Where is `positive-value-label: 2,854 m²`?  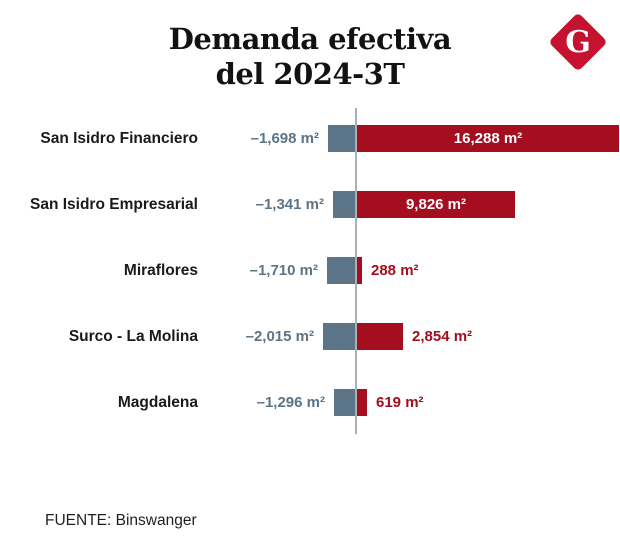 positive-value-label: 2,854 m² is located at coordinates (442, 337).